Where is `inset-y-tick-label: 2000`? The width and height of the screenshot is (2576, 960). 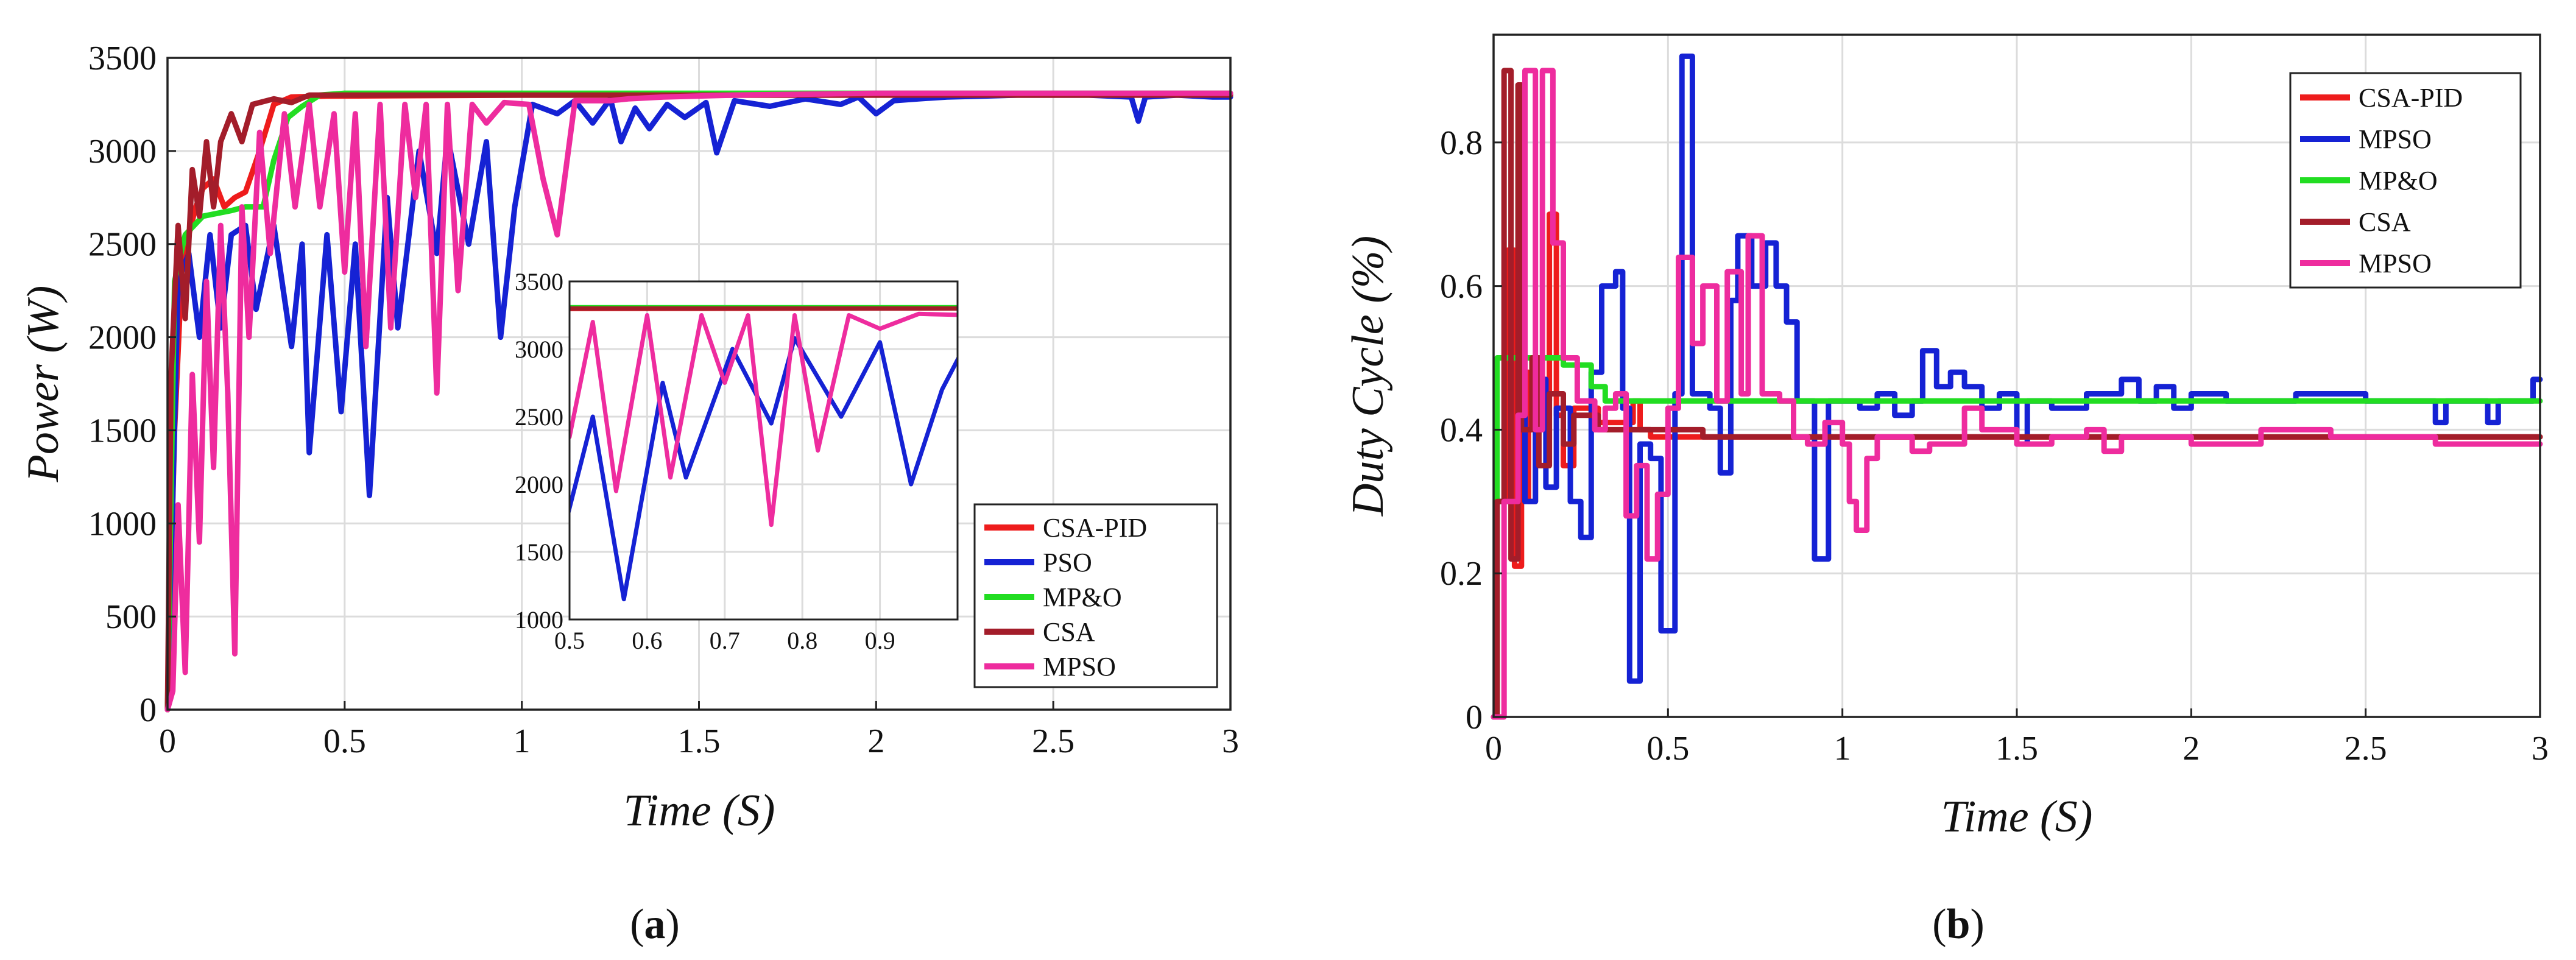 inset-y-tick-label: 2000 is located at coordinates (539, 484).